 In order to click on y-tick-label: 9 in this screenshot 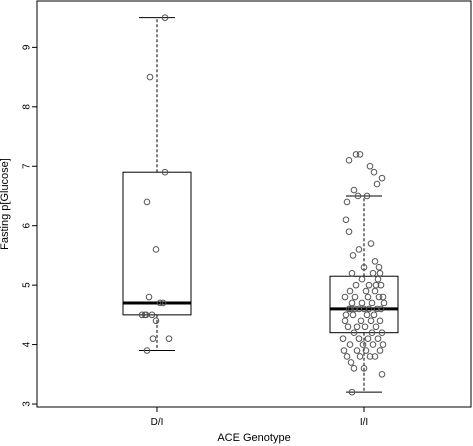, I will do `click(27, 47)`.